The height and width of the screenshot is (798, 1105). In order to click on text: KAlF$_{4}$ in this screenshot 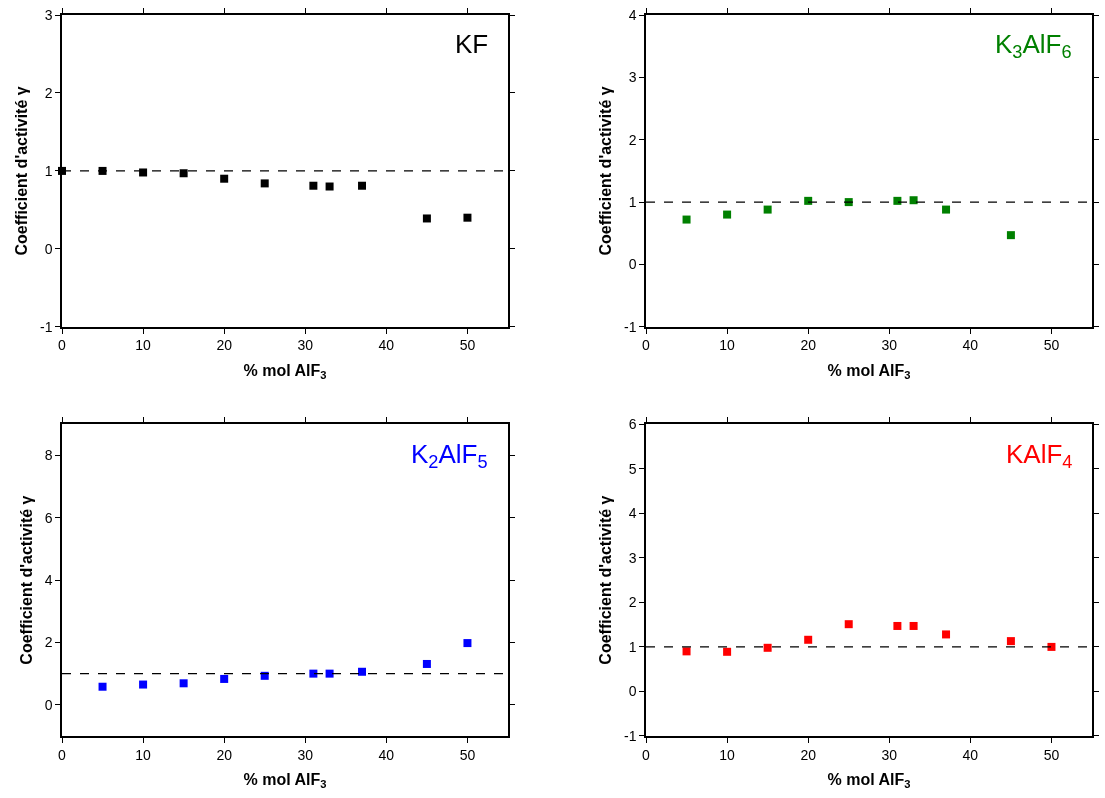, I will do `click(1039, 456)`.